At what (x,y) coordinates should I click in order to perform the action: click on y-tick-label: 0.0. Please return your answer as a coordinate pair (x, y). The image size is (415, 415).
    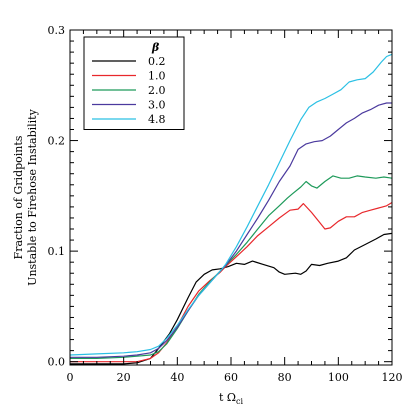
    Looking at the image, I should click on (57, 362).